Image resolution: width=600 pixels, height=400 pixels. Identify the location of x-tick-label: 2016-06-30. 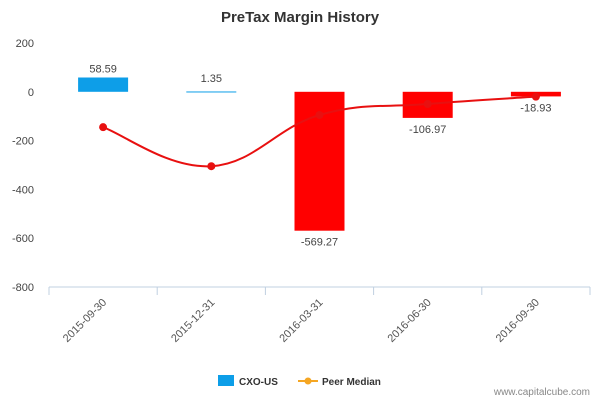
(410, 321).